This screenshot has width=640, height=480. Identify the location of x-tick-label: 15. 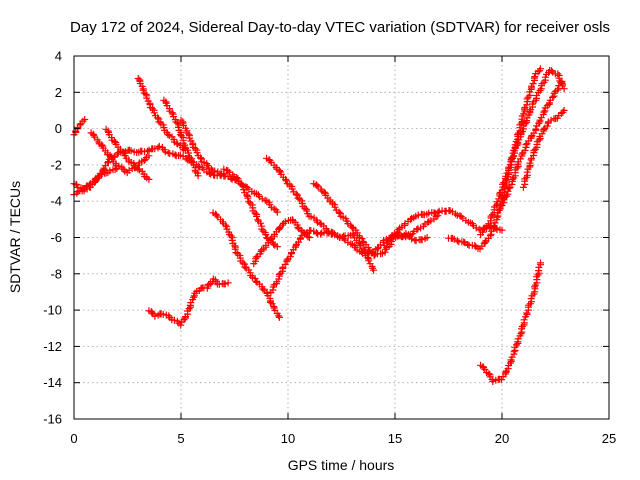
(395, 438).